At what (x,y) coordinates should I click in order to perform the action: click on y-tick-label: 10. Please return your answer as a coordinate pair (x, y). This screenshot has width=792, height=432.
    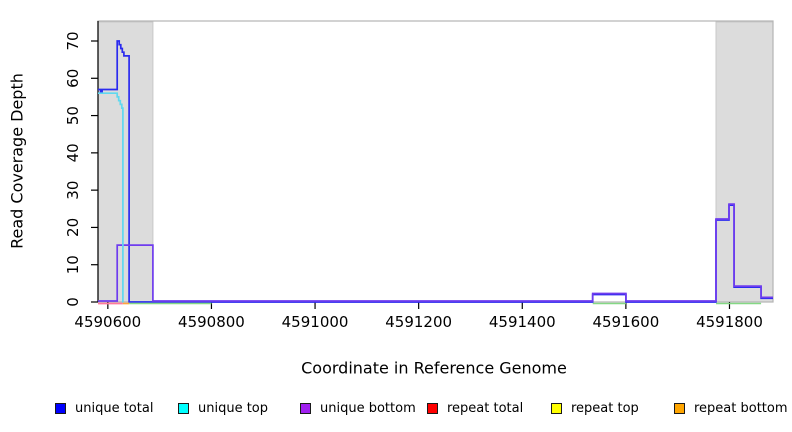
    Looking at the image, I should click on (73, 264).